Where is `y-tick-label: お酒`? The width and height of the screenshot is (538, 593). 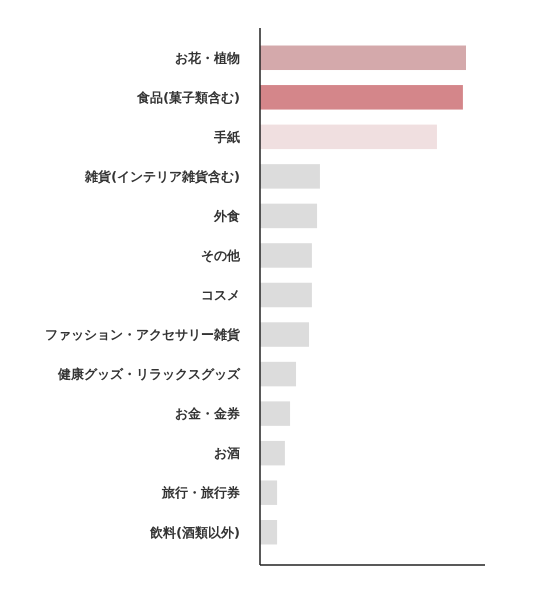 y-tick-label: お酒 is located at coordinates (227, 454).